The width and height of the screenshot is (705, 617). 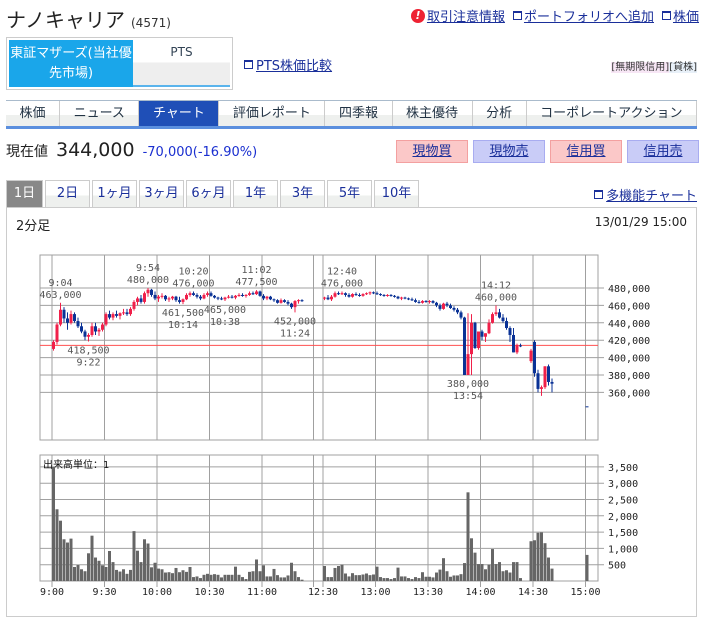 I want to click on multi-chart-label: 多機能チャート, so click(x=651, y=196).